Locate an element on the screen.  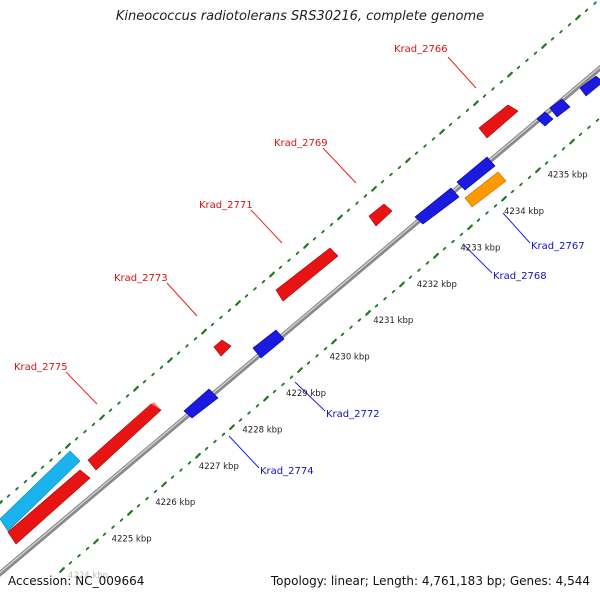
label-krad-2774: Krad_2774 is located at coordinates (287, 471).